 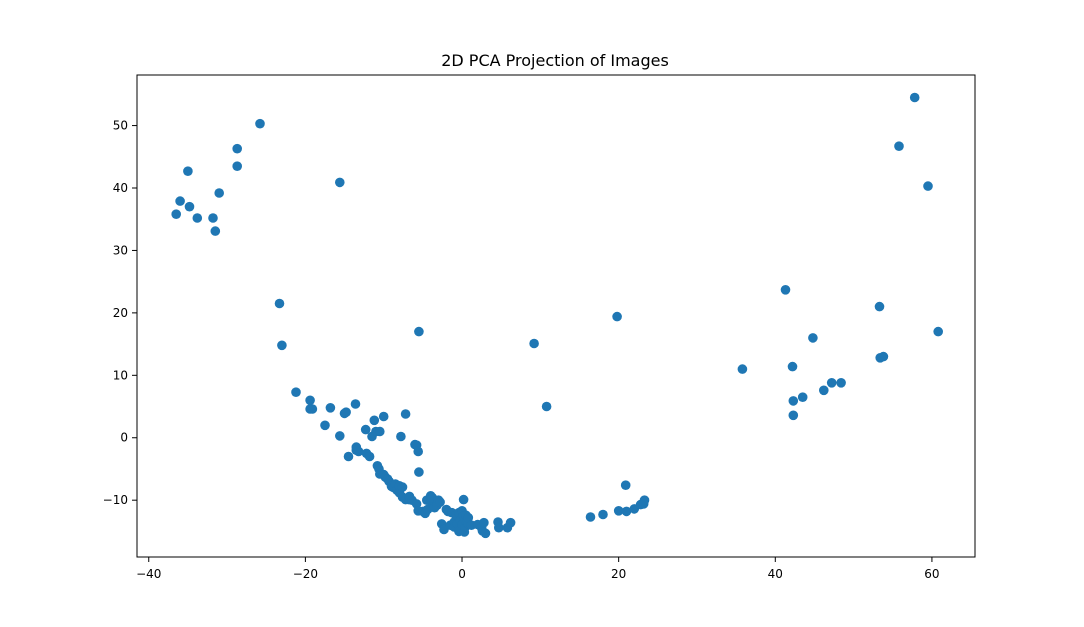 I want to click on x-tick-label: −40, so click(x=148, y=574).